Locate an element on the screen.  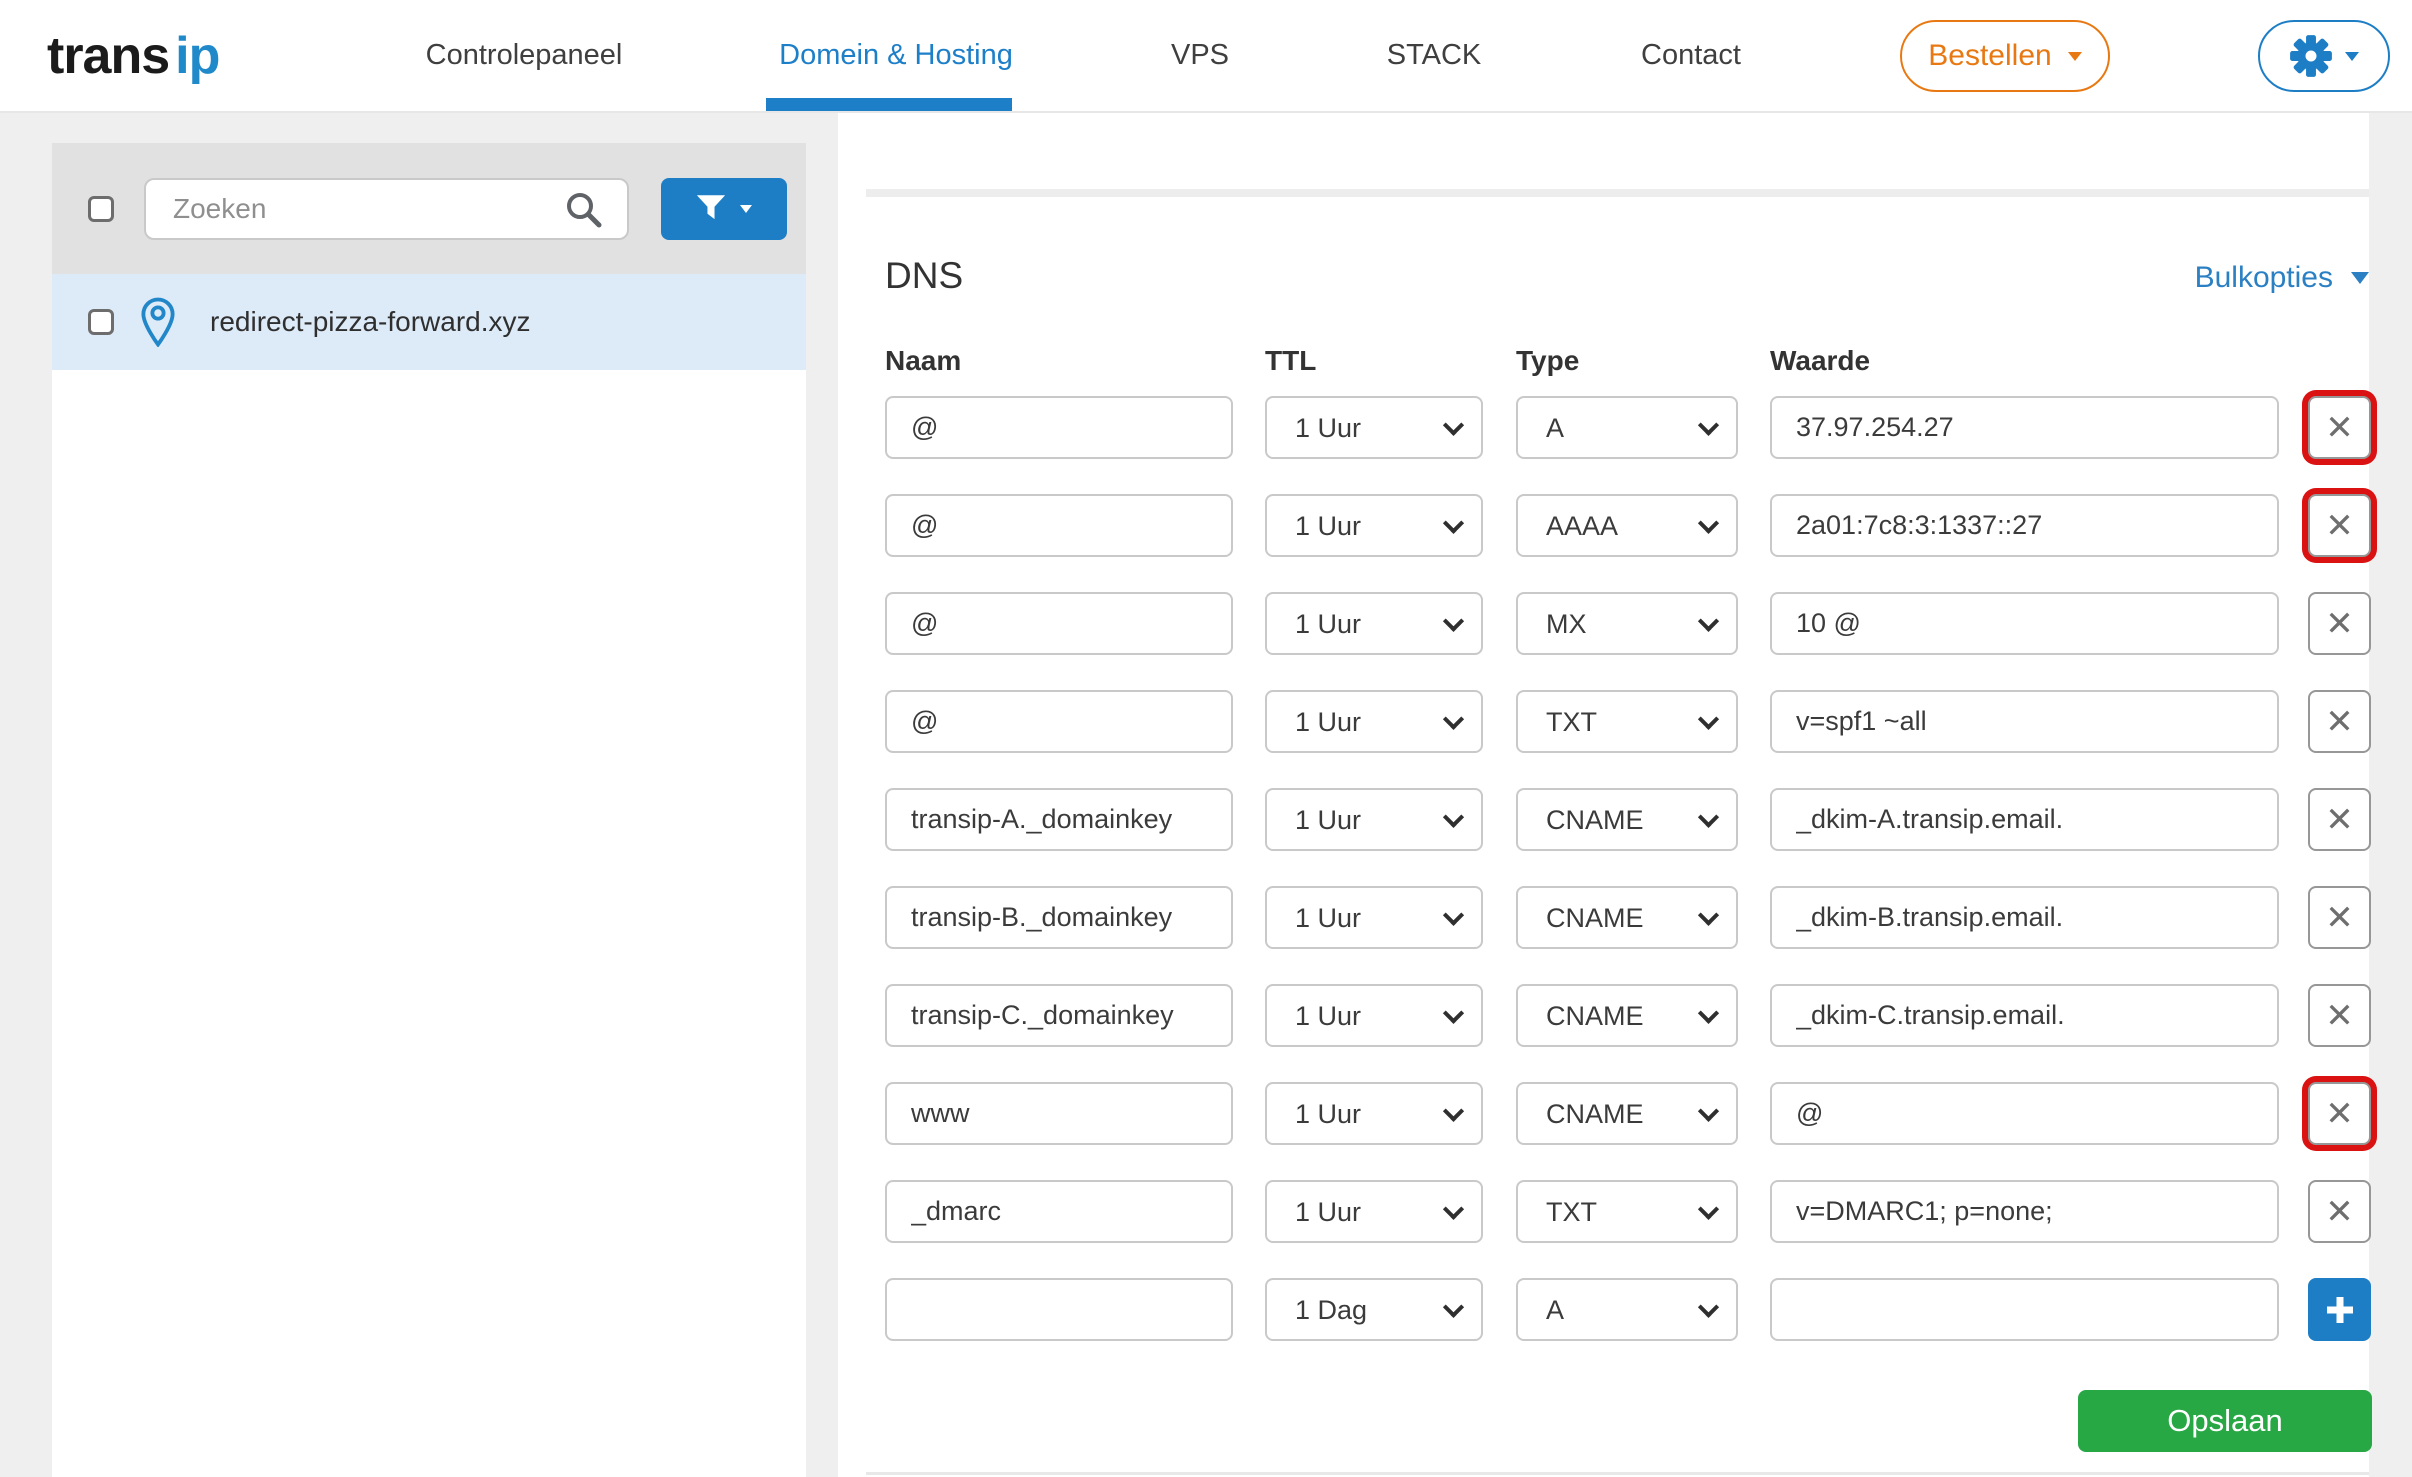
bulk-options-button: Bulkopties is located at coordinates (2282, 278).